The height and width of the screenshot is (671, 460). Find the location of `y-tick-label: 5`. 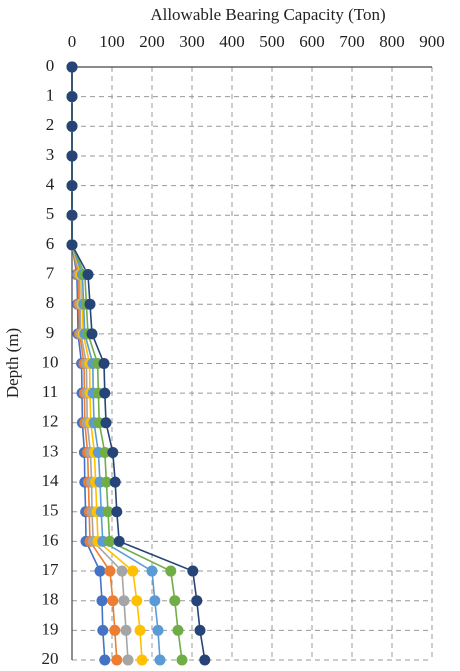

y-tick-label: 5 is located at coordinates (50, 213).